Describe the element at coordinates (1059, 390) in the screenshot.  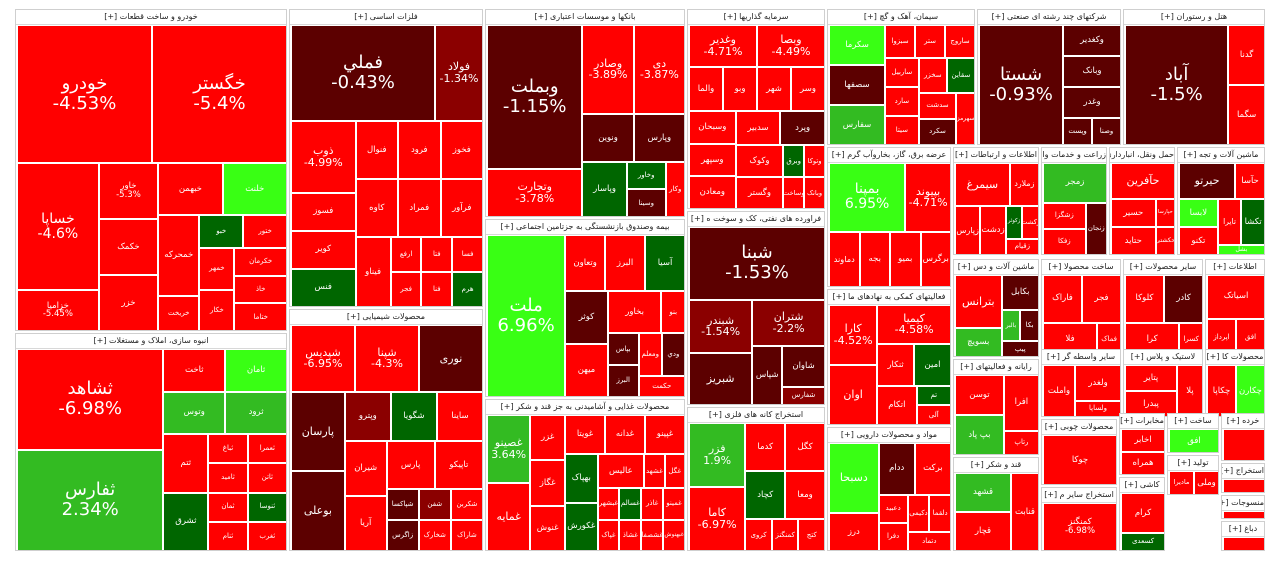
I see `stock-tile: واملت` at that location.